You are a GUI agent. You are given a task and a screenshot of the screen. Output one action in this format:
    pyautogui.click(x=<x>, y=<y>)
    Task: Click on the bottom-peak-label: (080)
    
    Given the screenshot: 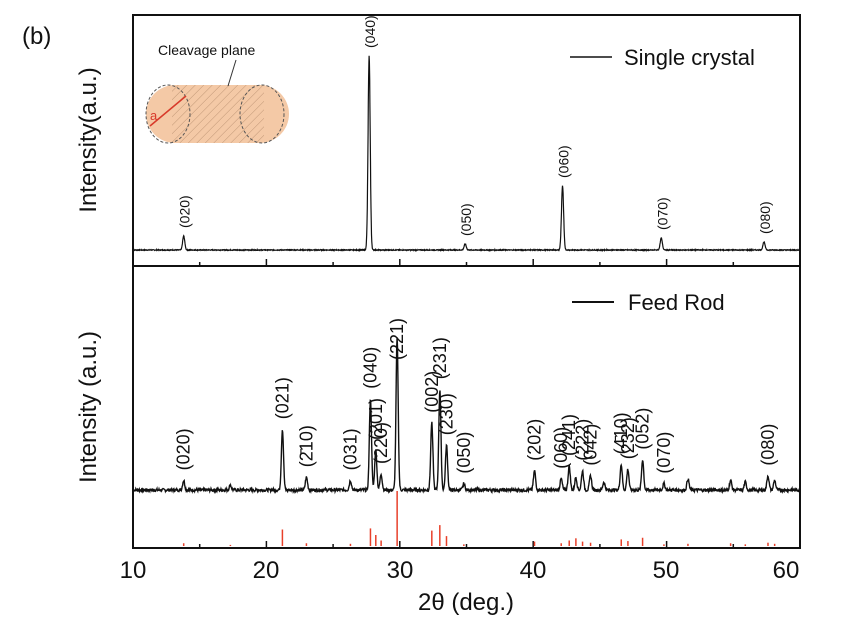 What is the action you would take?
    pyautogui.click(x=768, y=445)
    